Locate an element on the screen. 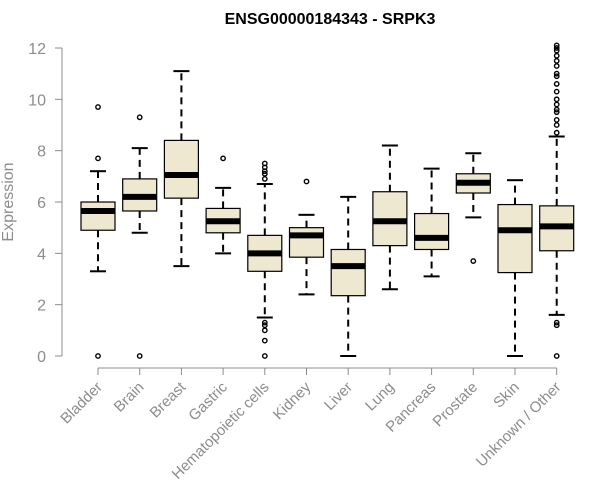 This screenshot has height=500, width=600. box-pancreas is located at coordinates (432, 222).